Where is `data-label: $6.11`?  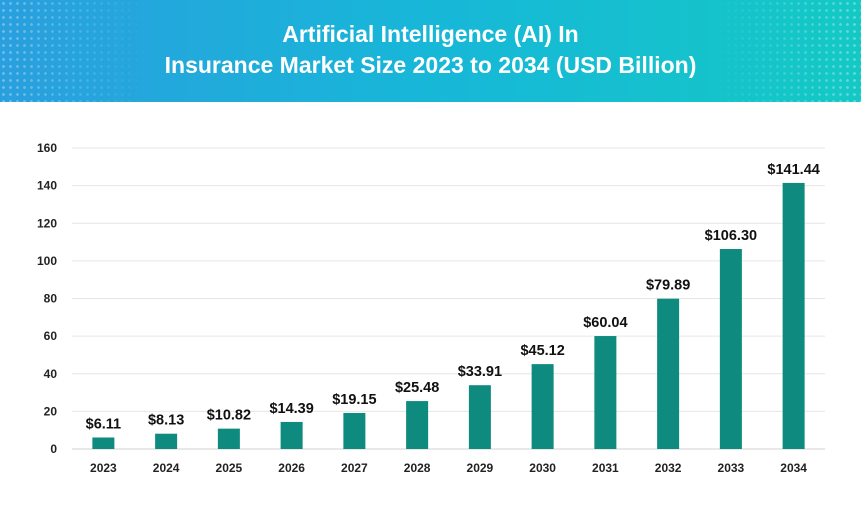 data-label: $6.11 is located at coordinates (104, 425).